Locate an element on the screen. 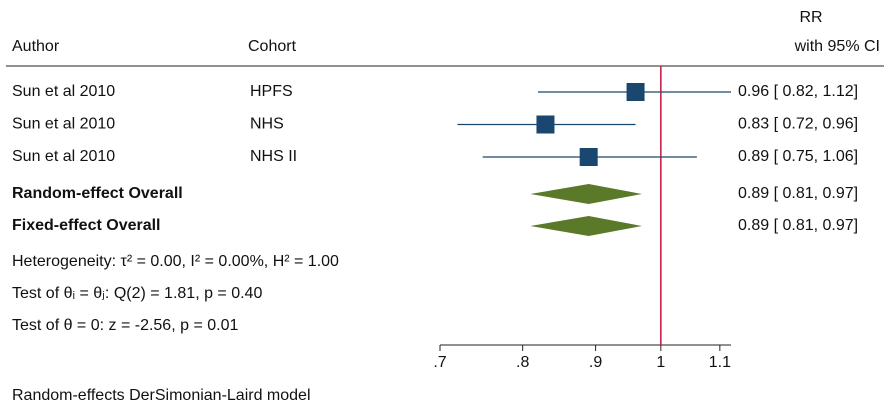 The image size is (884, 403). effect-label: 0.96 [ 0.82, 1.12] is located at coordinates (798, 91).